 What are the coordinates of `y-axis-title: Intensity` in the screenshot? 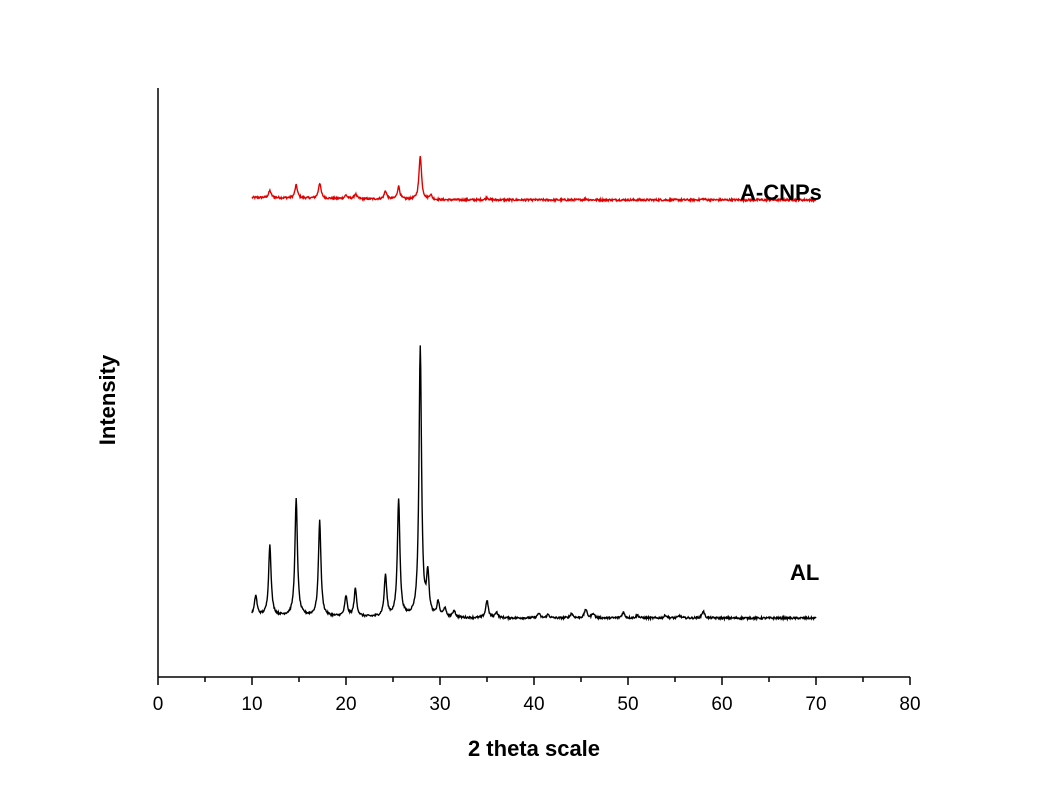 It's located at (107, 399).